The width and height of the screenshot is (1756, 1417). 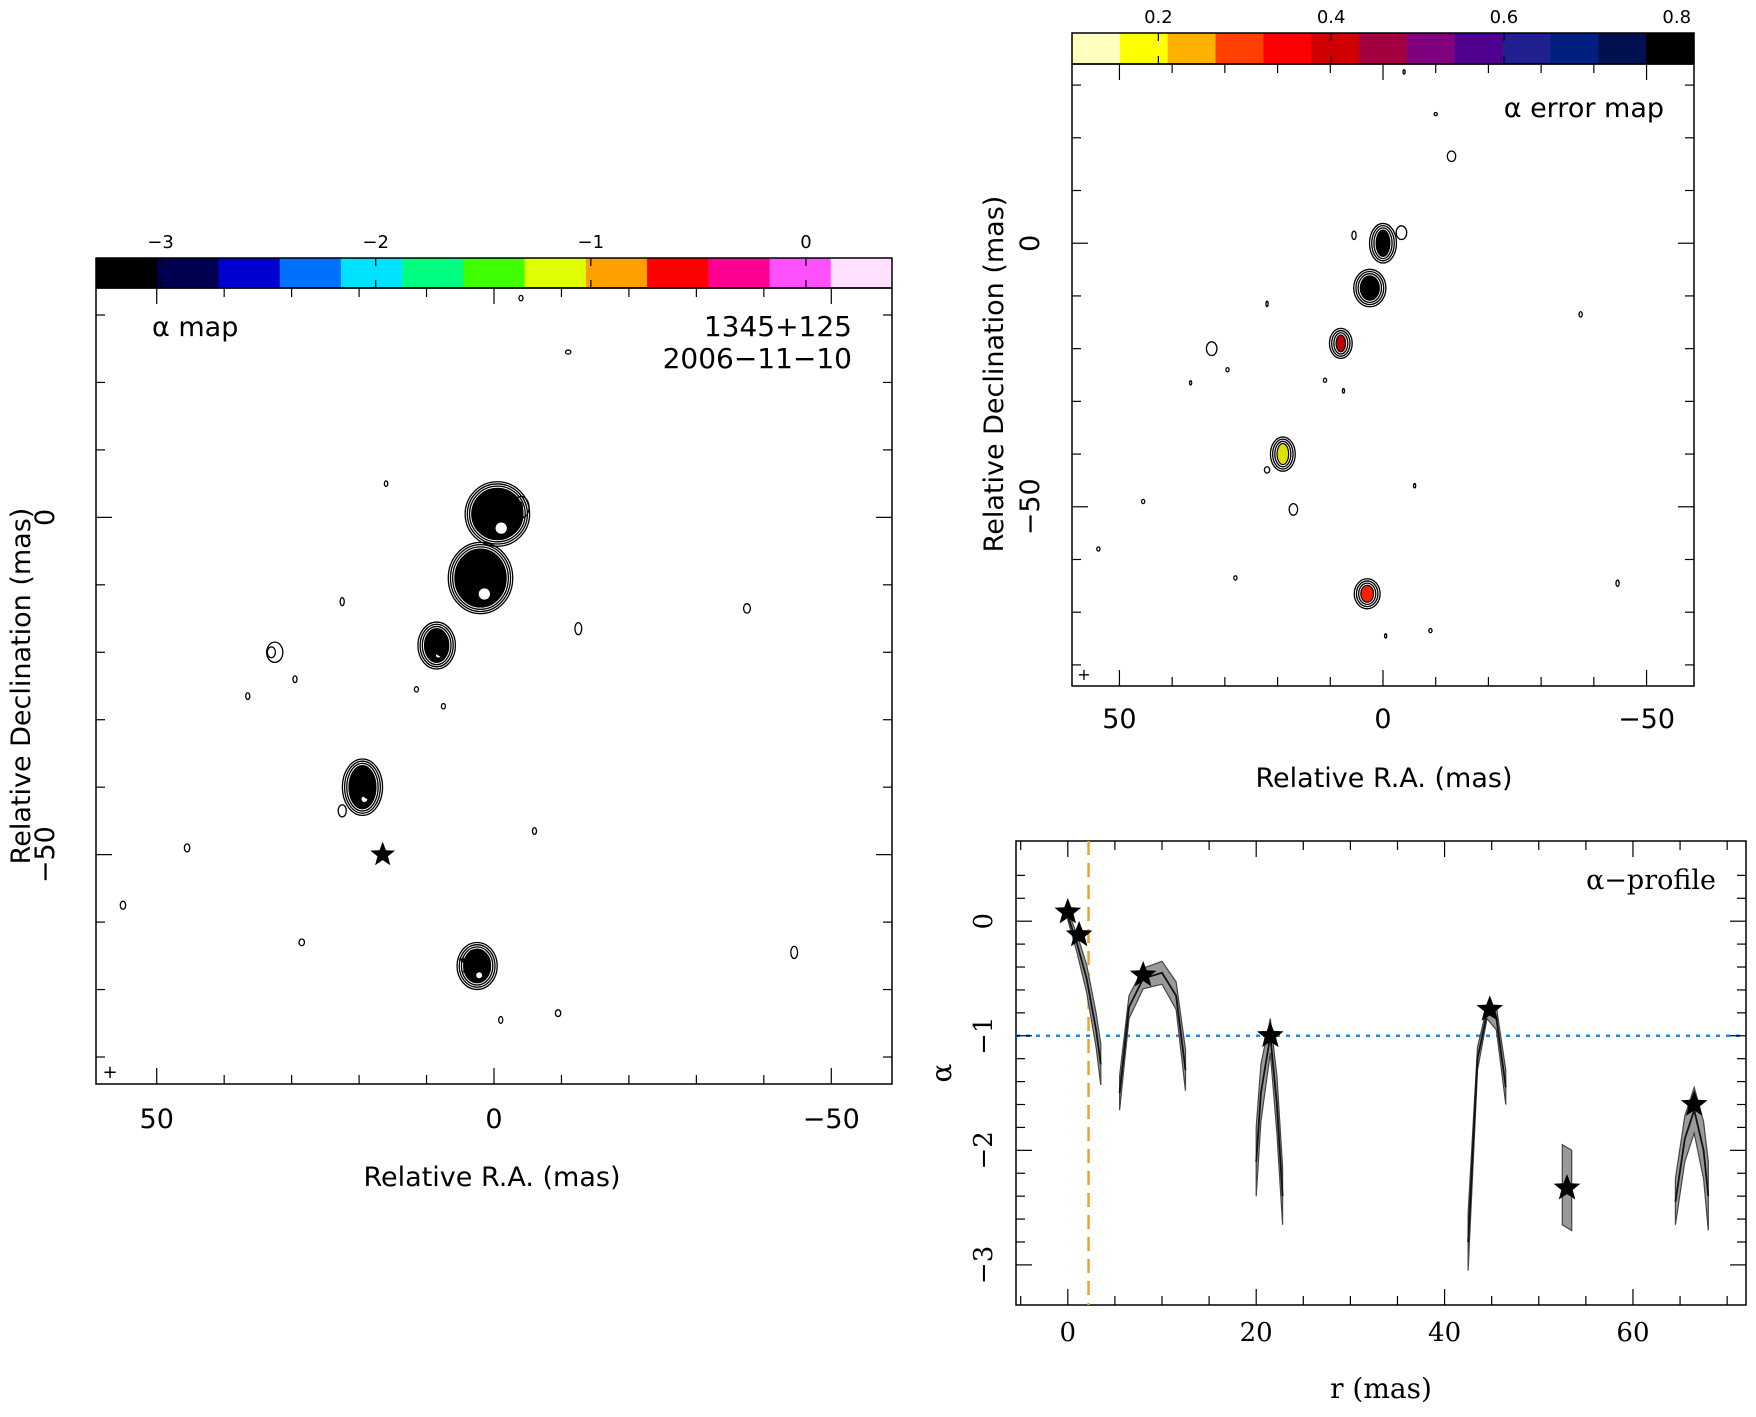 What do you see at coordinates (984, 1150) in the screenshot?
I see `y-tick-label: −2` at bounding box center [984, 1150].